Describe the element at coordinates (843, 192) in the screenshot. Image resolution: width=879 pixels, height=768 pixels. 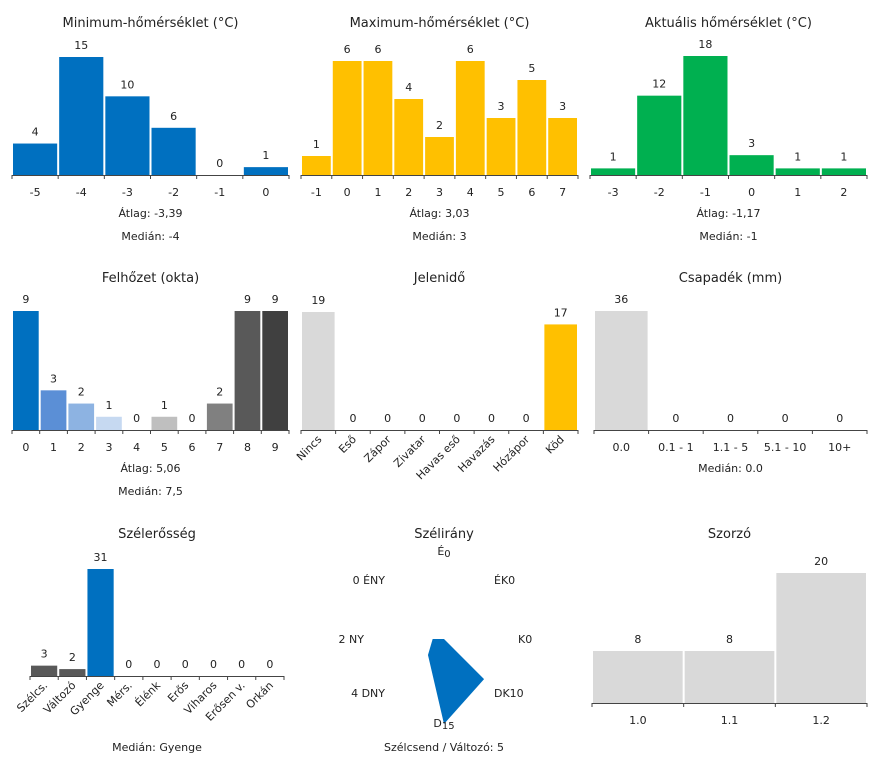
I see `tick-label: 2` at that location.